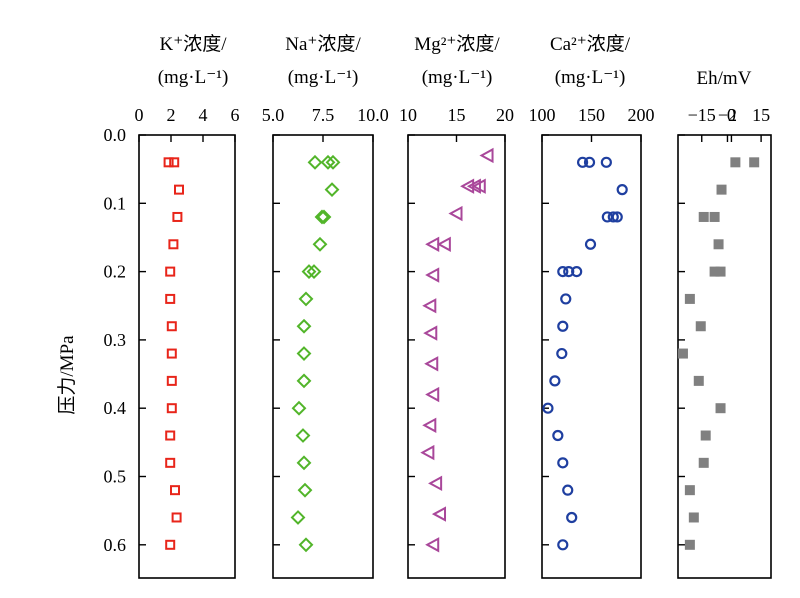 The image size is (800, 598). I want to click on mg-panel: 10 15 20, so click(456, 342).